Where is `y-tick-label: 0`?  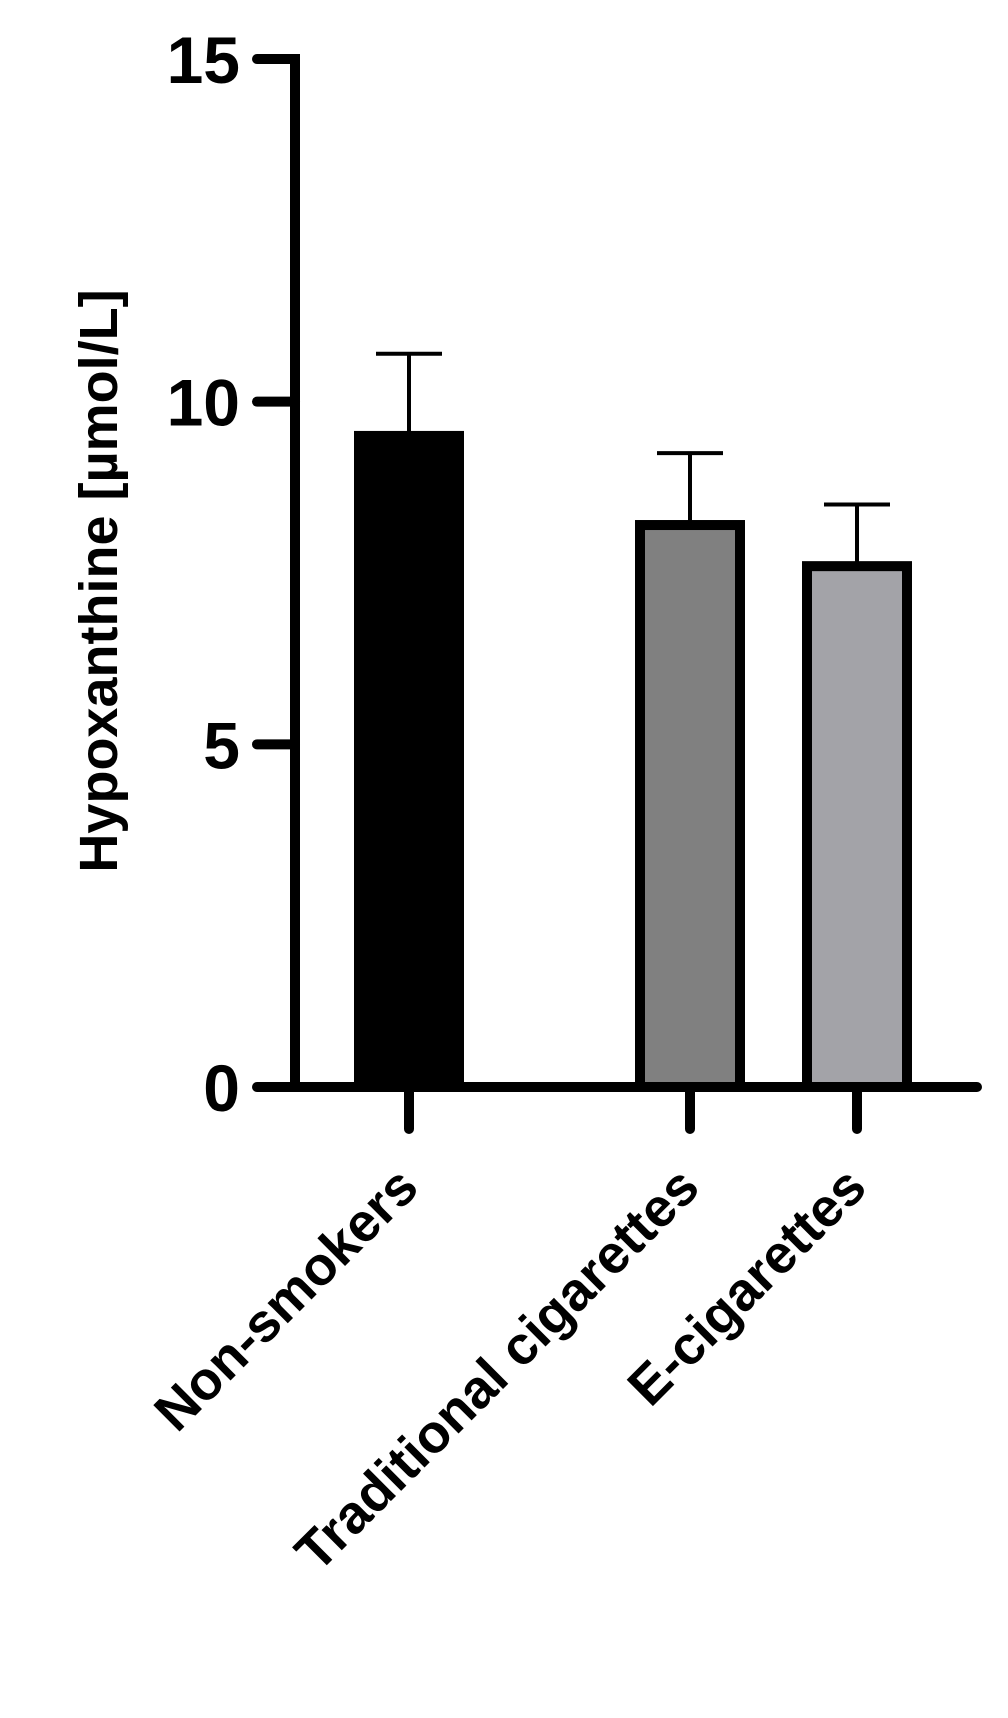 y-tick-label: 0 is located at coordinates (221, 1088).